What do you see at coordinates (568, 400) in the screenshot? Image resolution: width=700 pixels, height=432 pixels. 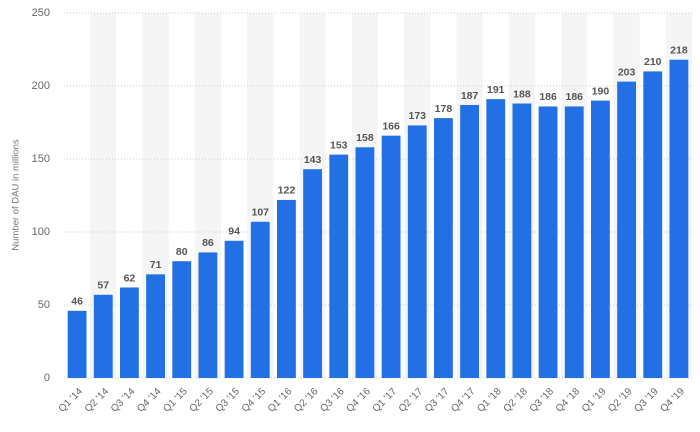 I see `x-tick-label: Q4 '18` at bounding box center [568, 400].